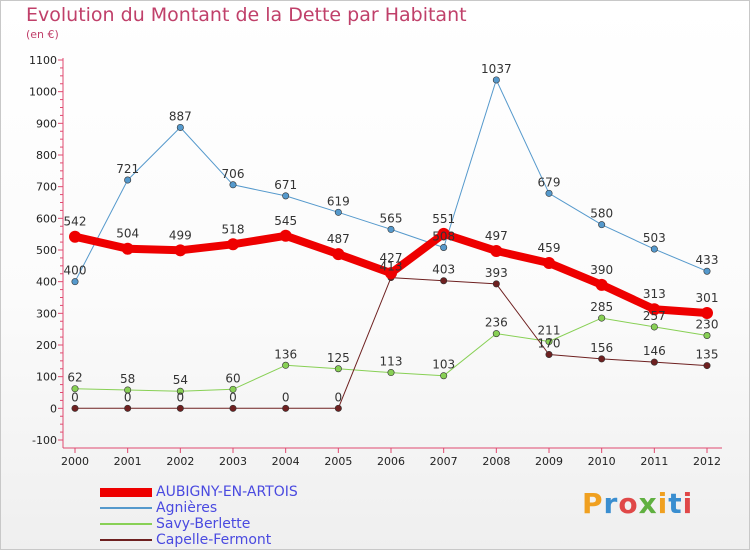 This screenshot has height=550, width=750. I want to click on legend-label: Capelle-Fermont, so click(214, 540).